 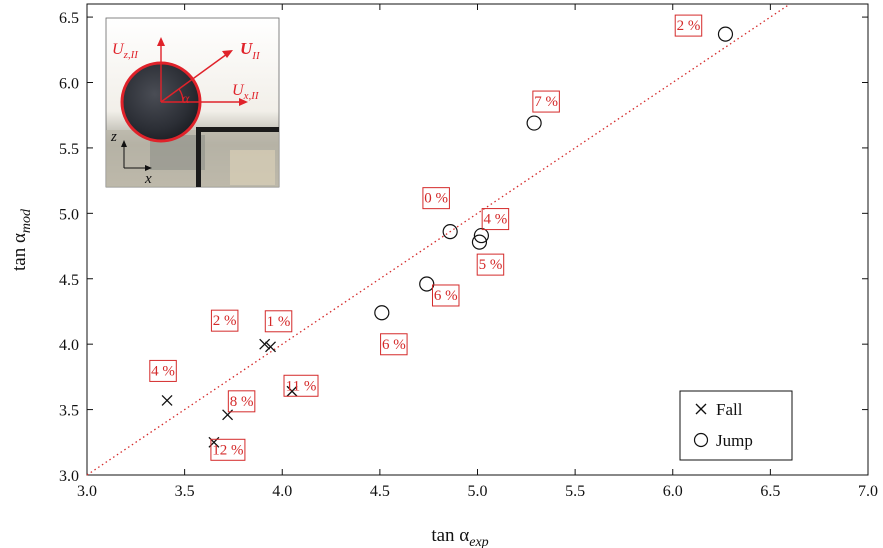 I want to click on point-label-text: 12 %, so click(x=227, y=450).